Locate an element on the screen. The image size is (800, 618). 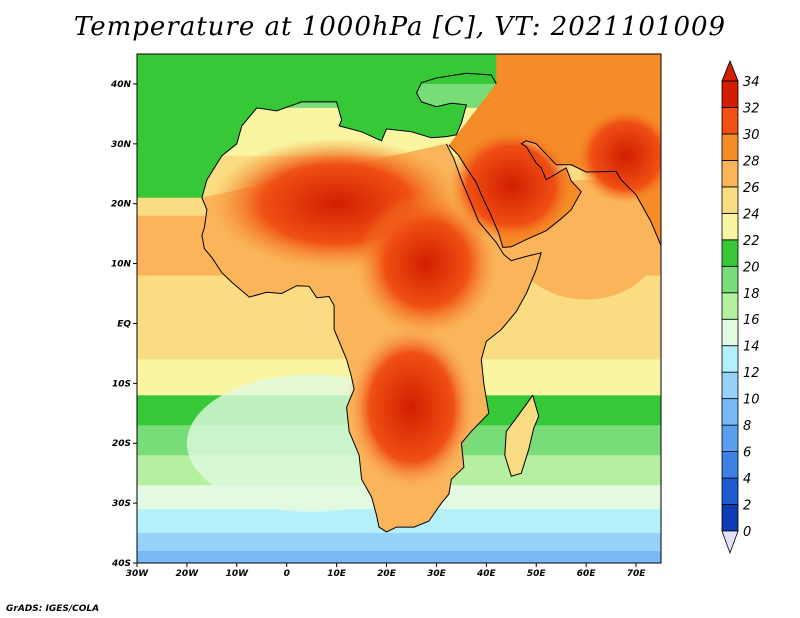
arabia-heat is located at coordinates (511, 185).